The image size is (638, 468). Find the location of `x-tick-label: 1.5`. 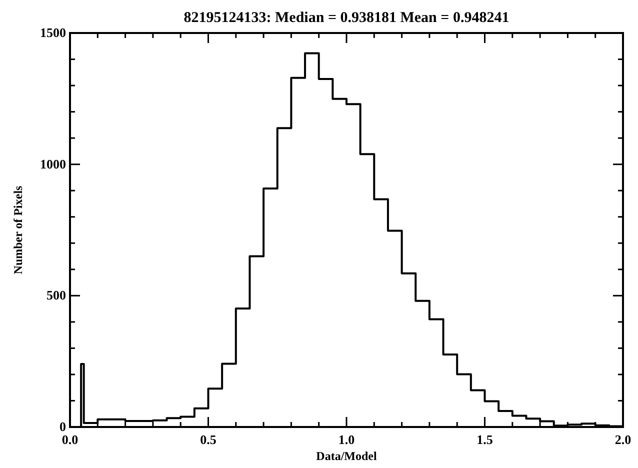

x-tick-label: 1.5 is located at coordinates (485, 439).